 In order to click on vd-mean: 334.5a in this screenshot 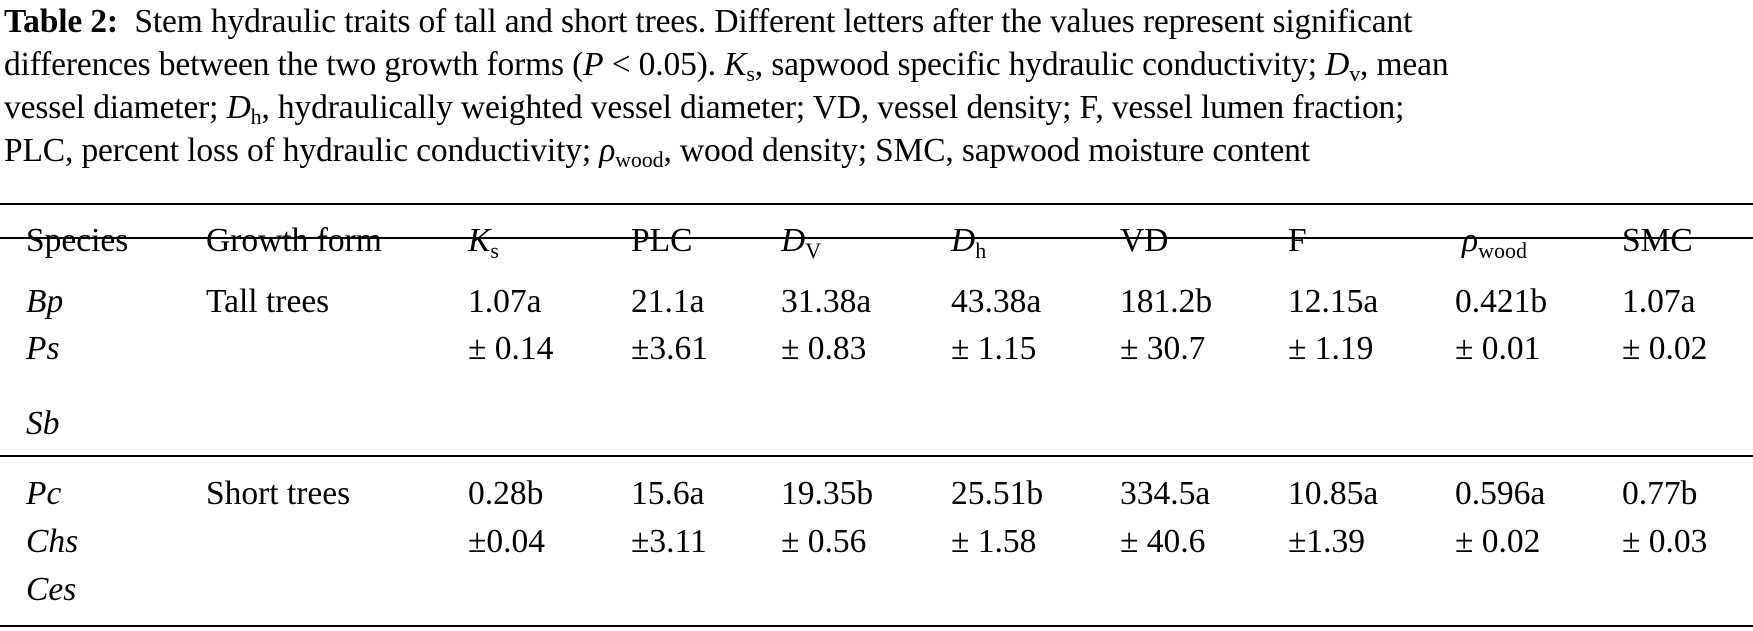, I will do `click(1165, 493)`.